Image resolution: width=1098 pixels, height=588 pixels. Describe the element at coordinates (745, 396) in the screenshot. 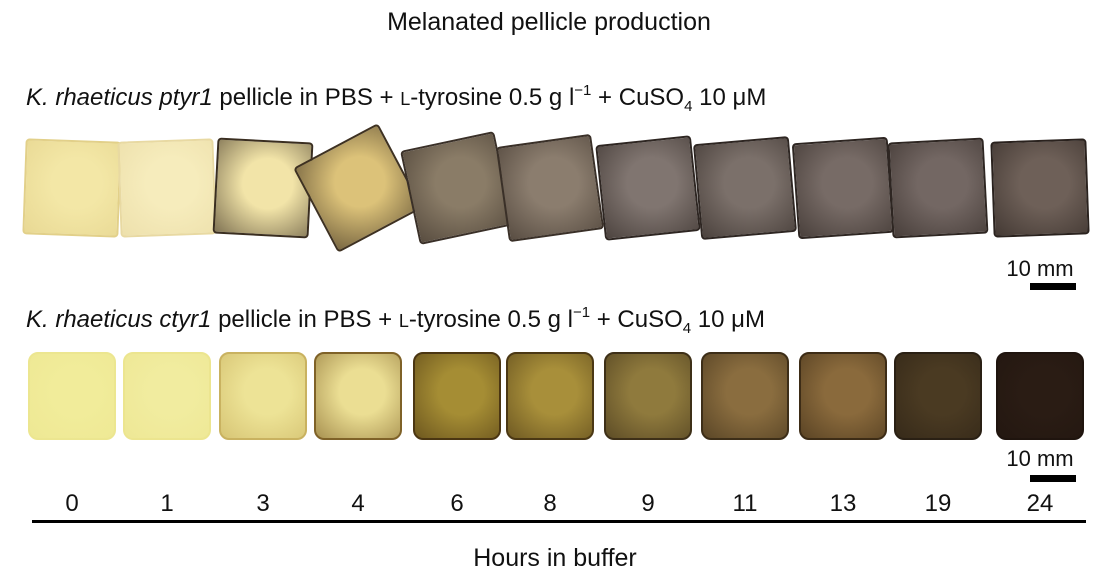

I see `row2-pellicle-11h` at that location.